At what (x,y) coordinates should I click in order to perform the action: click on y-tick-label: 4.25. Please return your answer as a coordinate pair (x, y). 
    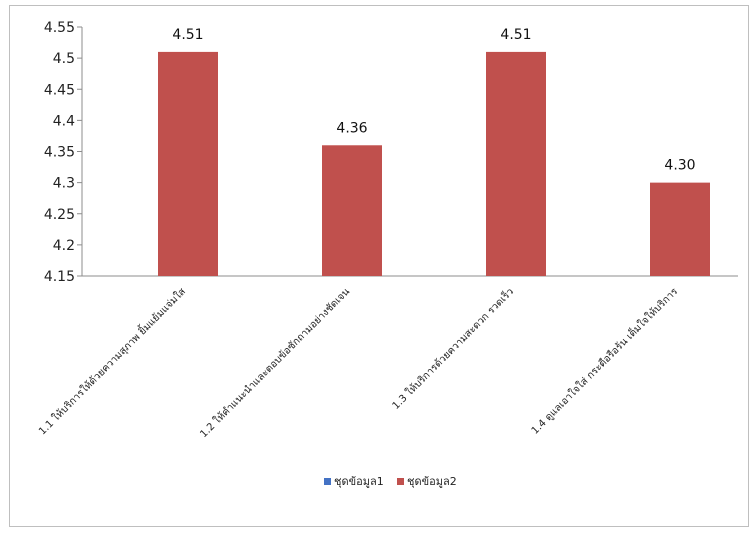
    Looking at the image, I should click on (59, 215).